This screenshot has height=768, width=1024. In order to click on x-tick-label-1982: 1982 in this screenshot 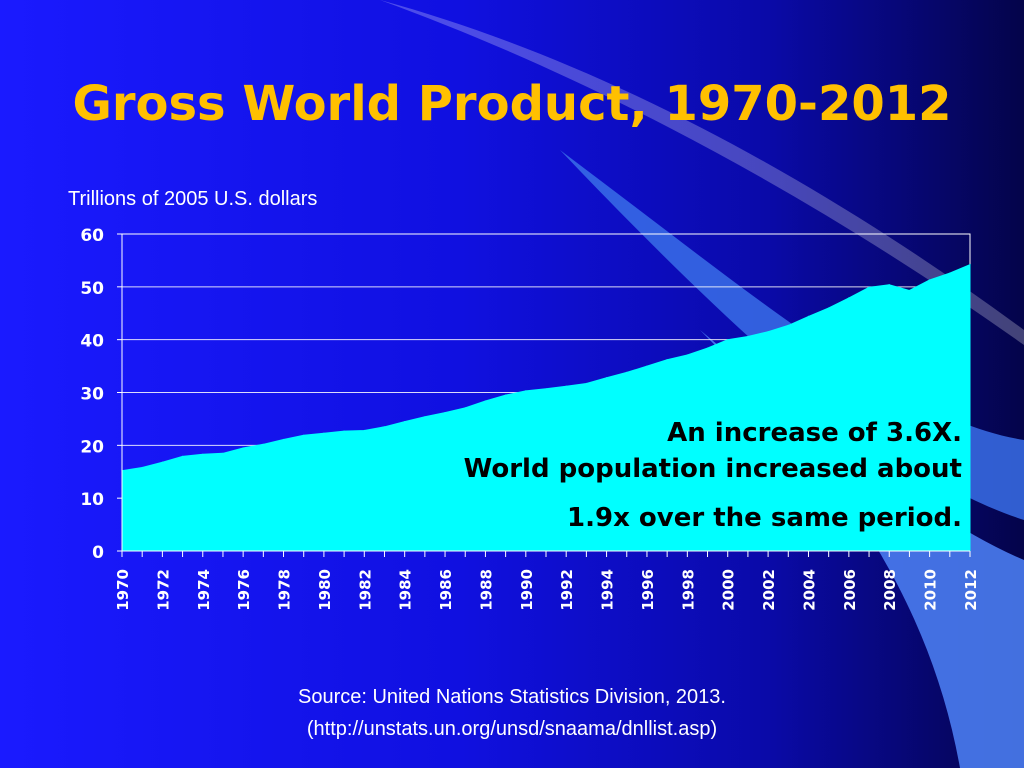, I will do `click(365, 590)`.